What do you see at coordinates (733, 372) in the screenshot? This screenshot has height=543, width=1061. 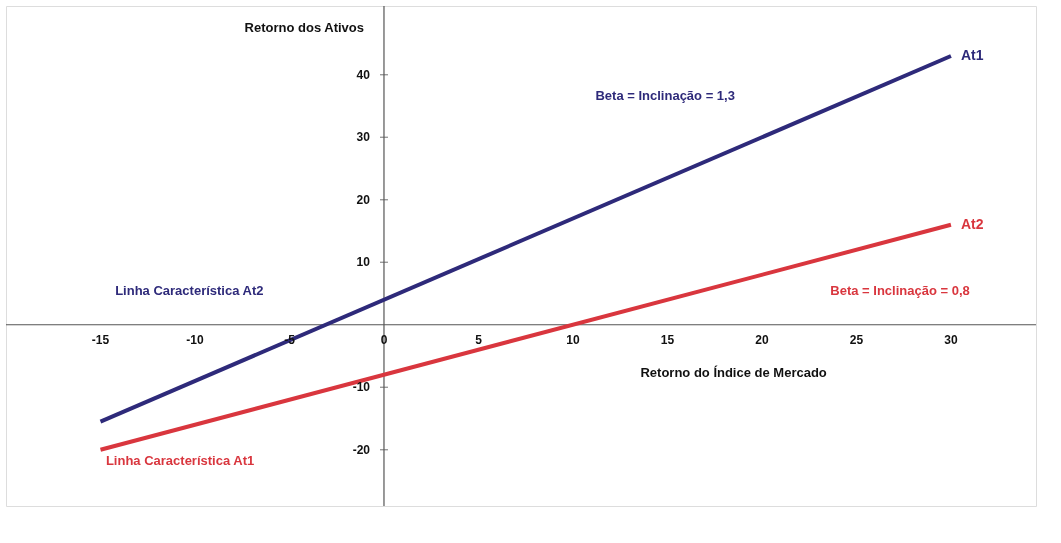 I see `x-axis-title: Retorno do Índice de Mercado` at bounding box center [733, 372].